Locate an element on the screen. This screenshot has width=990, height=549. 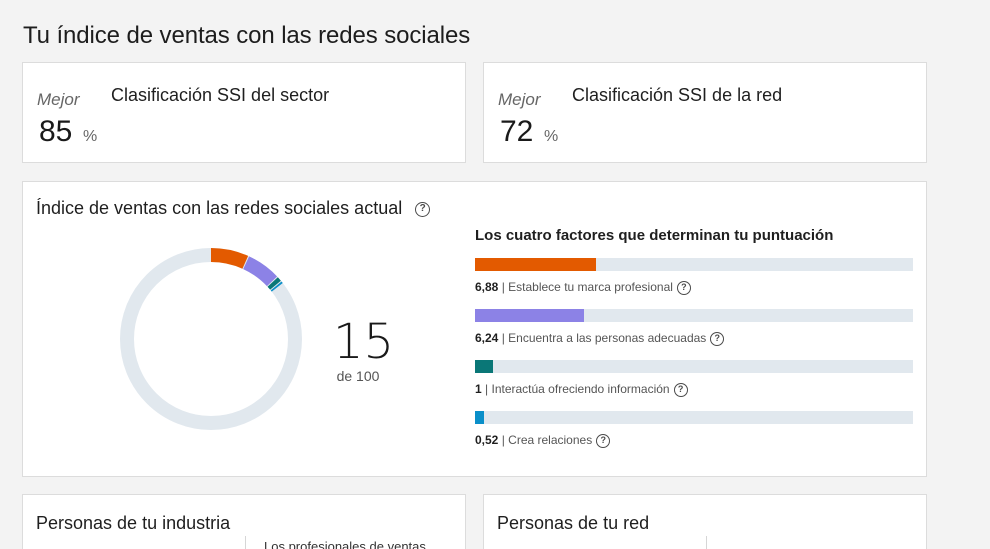
factor-caption: 0,52 | Crea relaciones? is located at coordinates (694, 440).